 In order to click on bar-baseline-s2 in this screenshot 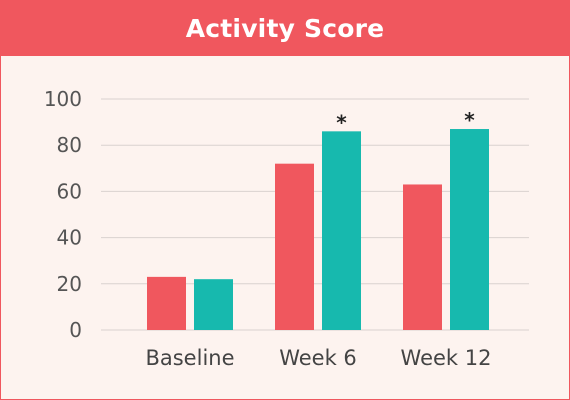, I will do `click(213, 304)`.